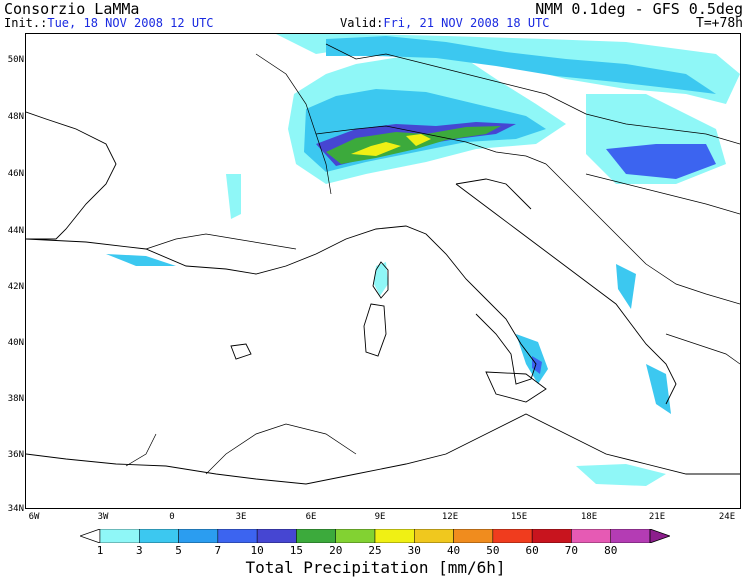 The image size is (751, 580). I want to click on colorbar-low-end, so click(90, 536).